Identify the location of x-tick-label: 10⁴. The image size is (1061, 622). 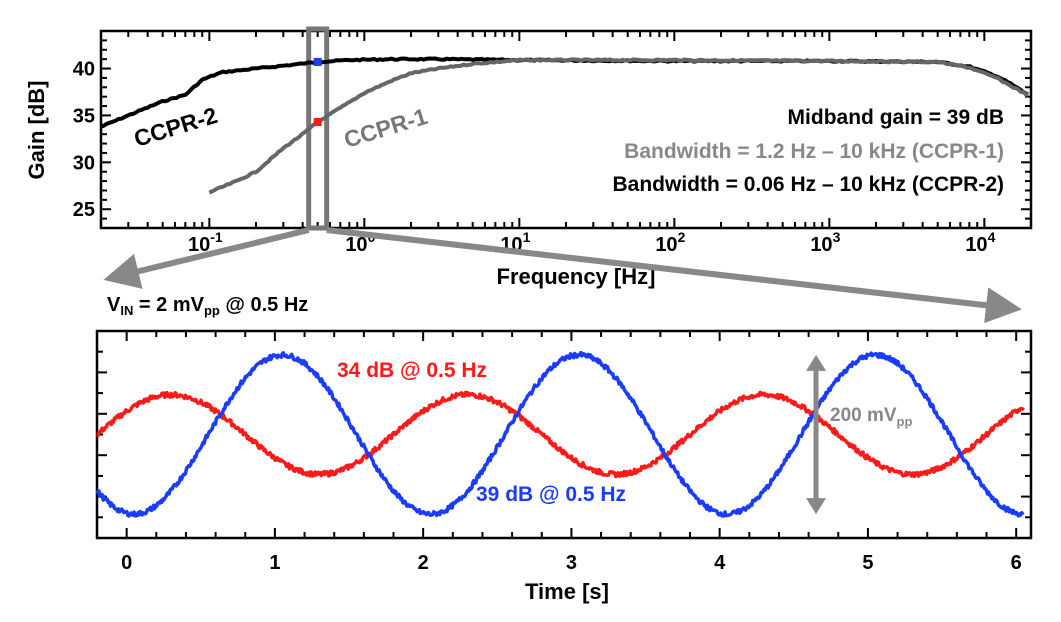
(980, 242).